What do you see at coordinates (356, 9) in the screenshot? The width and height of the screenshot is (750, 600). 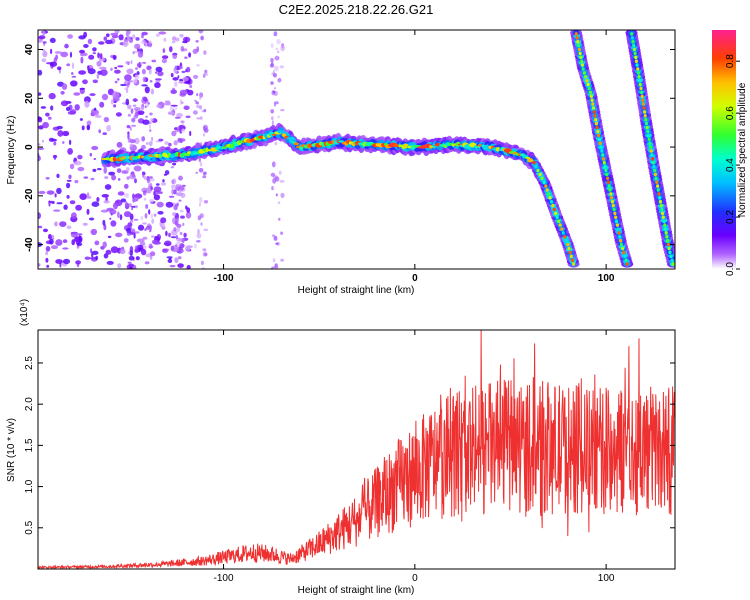 I see `figure-title: C2E2.2025.218.22.26.G21` at bounding box center [356, 9].